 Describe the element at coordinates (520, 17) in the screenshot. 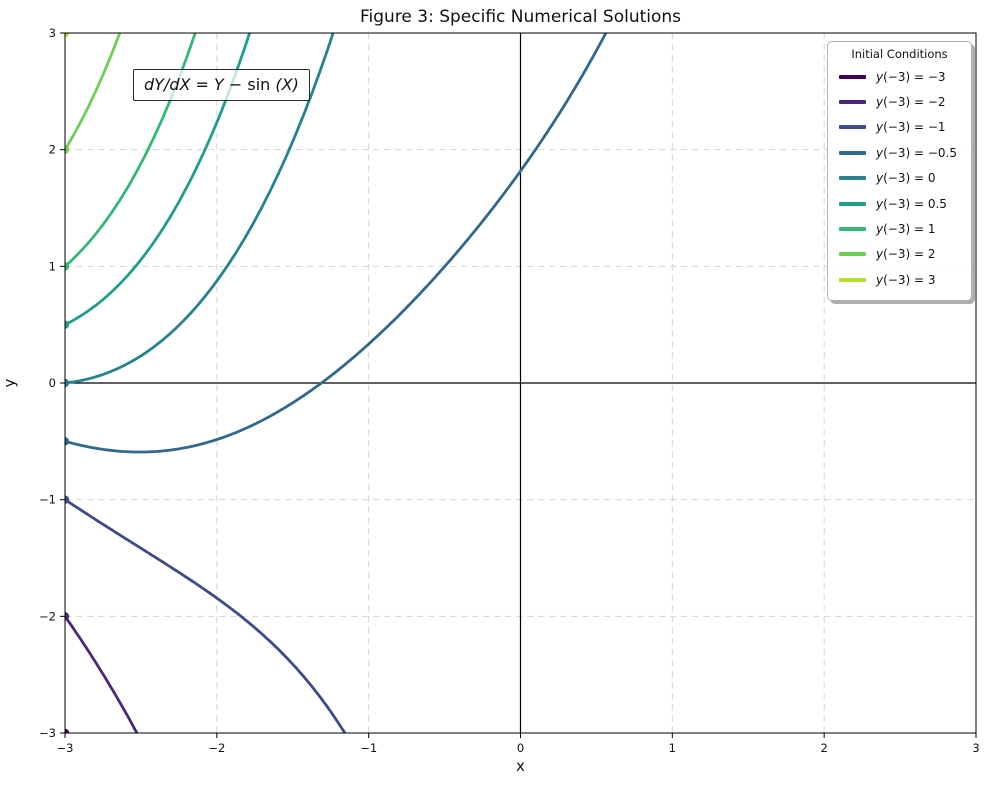

I see `figure-title: Figure 3: Specific Numerical Solutions` at that location.